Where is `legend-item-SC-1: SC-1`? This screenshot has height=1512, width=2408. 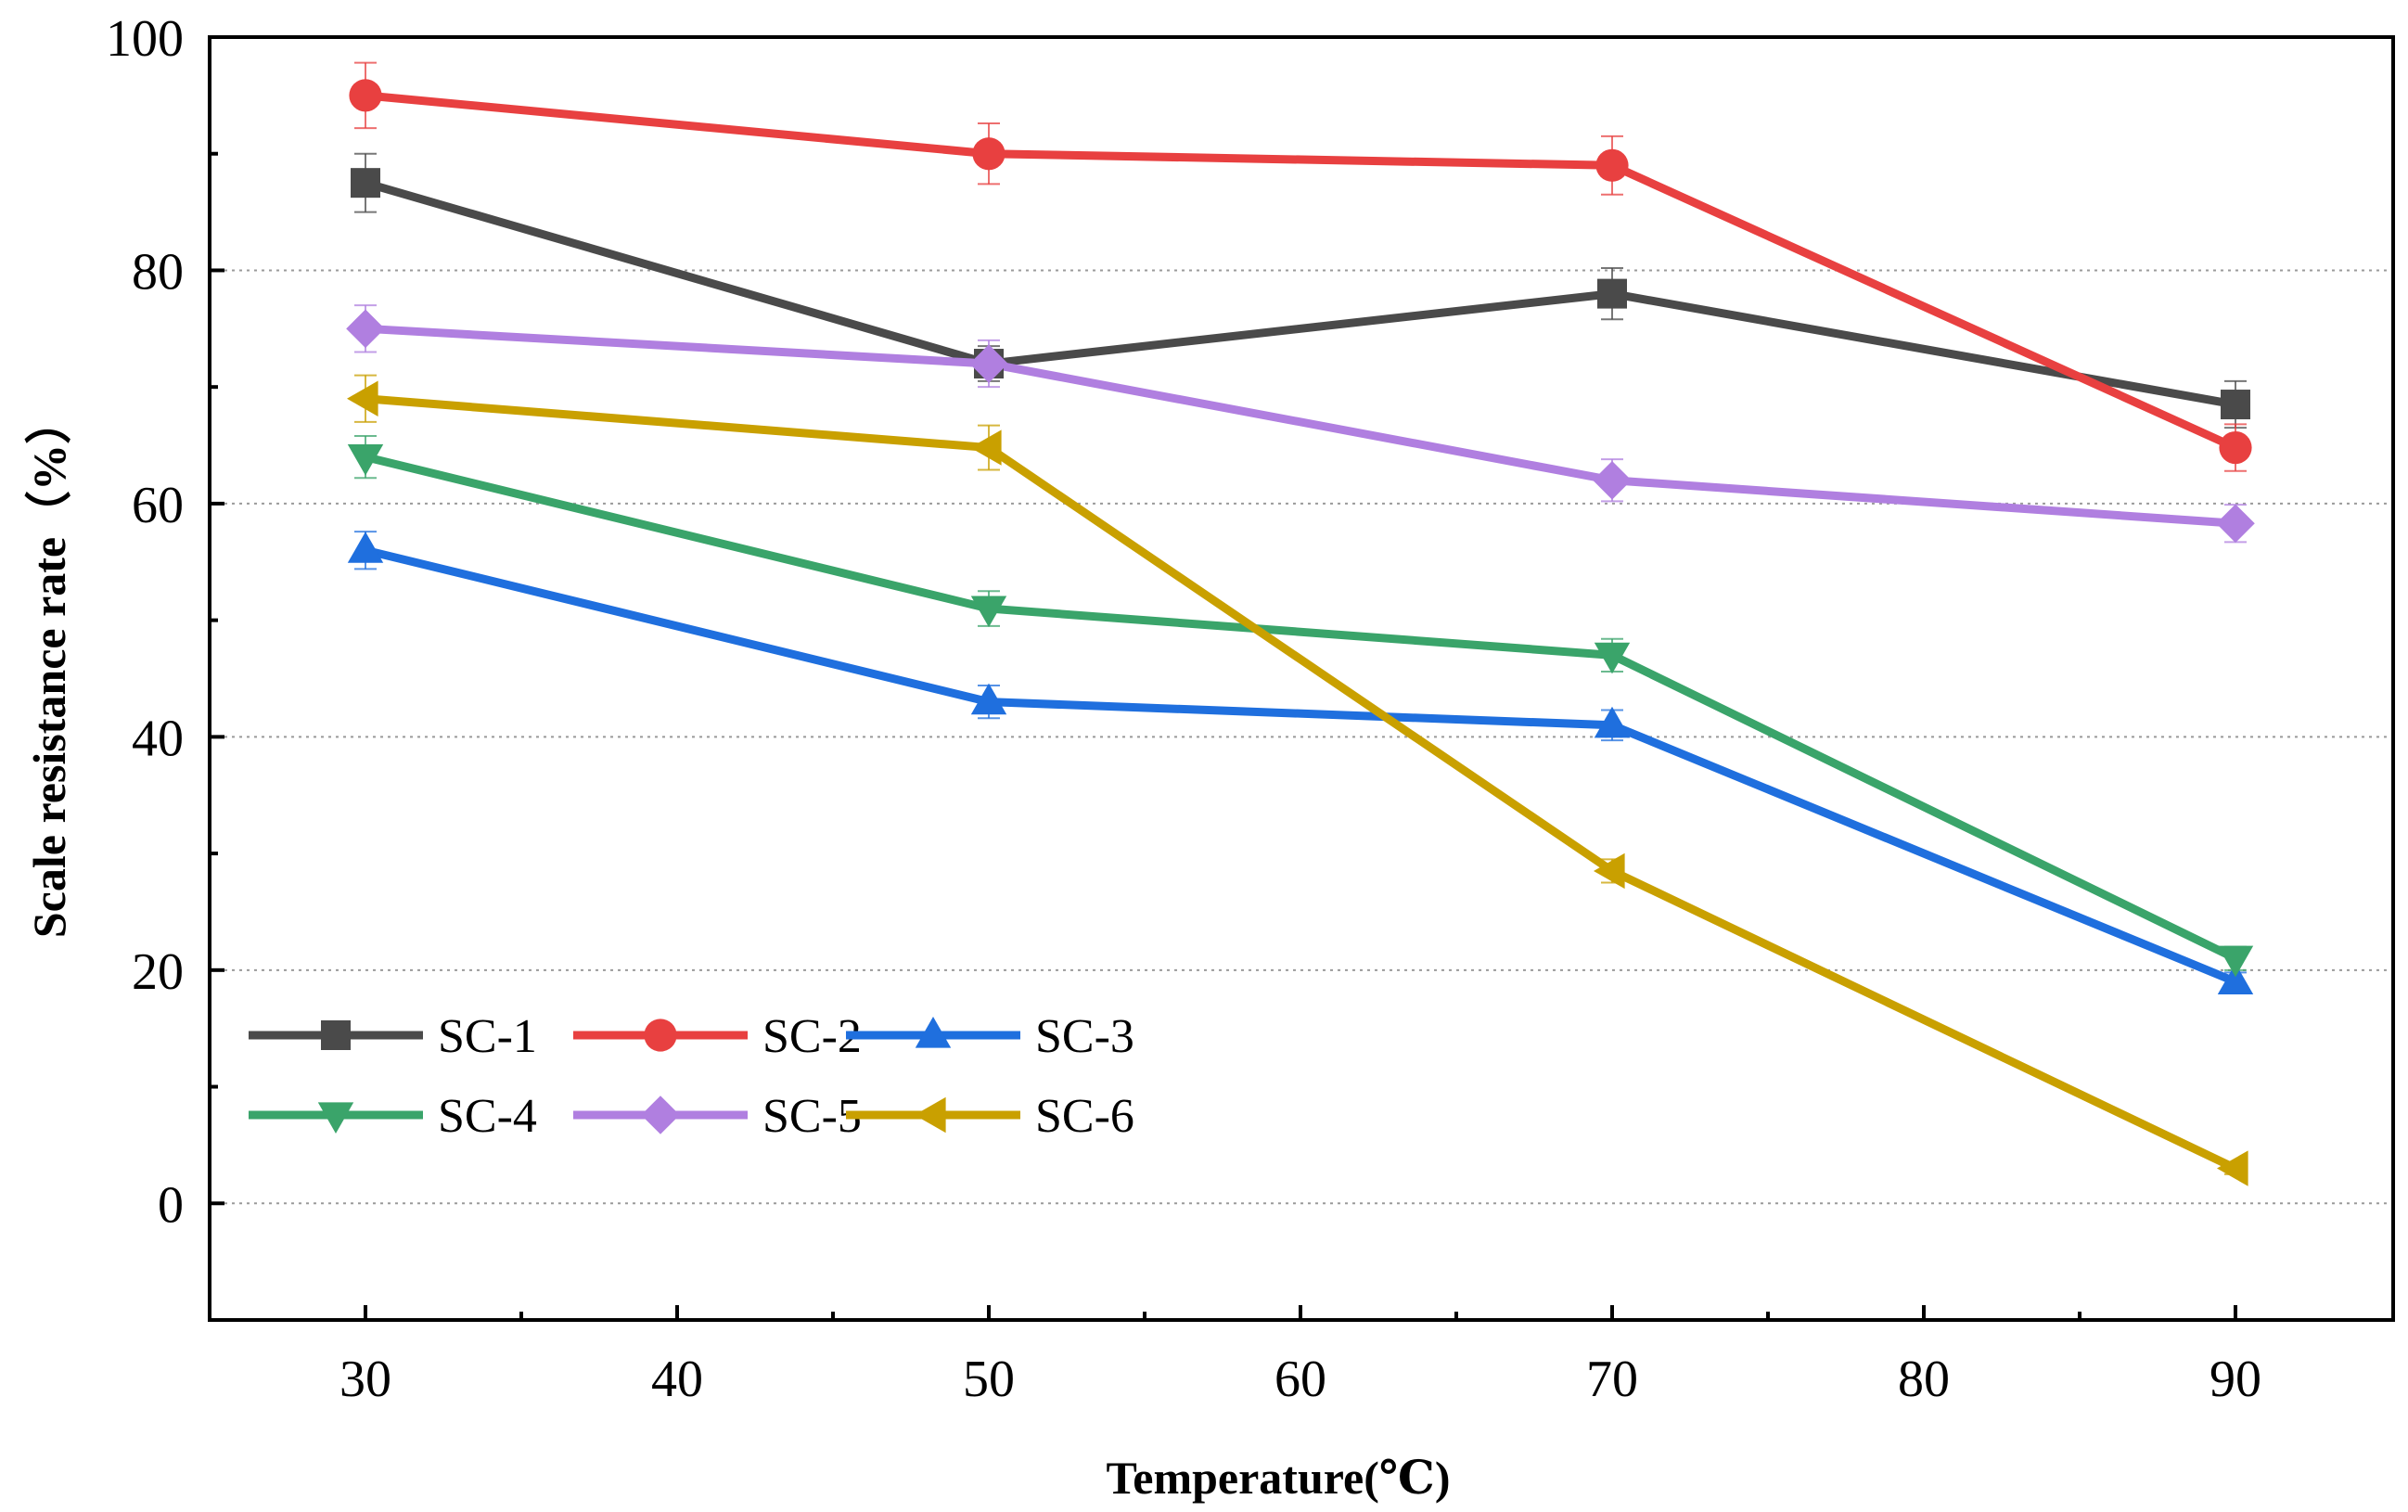 legend-item-SC-1: SC-1 is located at coordinates (393, 1036).